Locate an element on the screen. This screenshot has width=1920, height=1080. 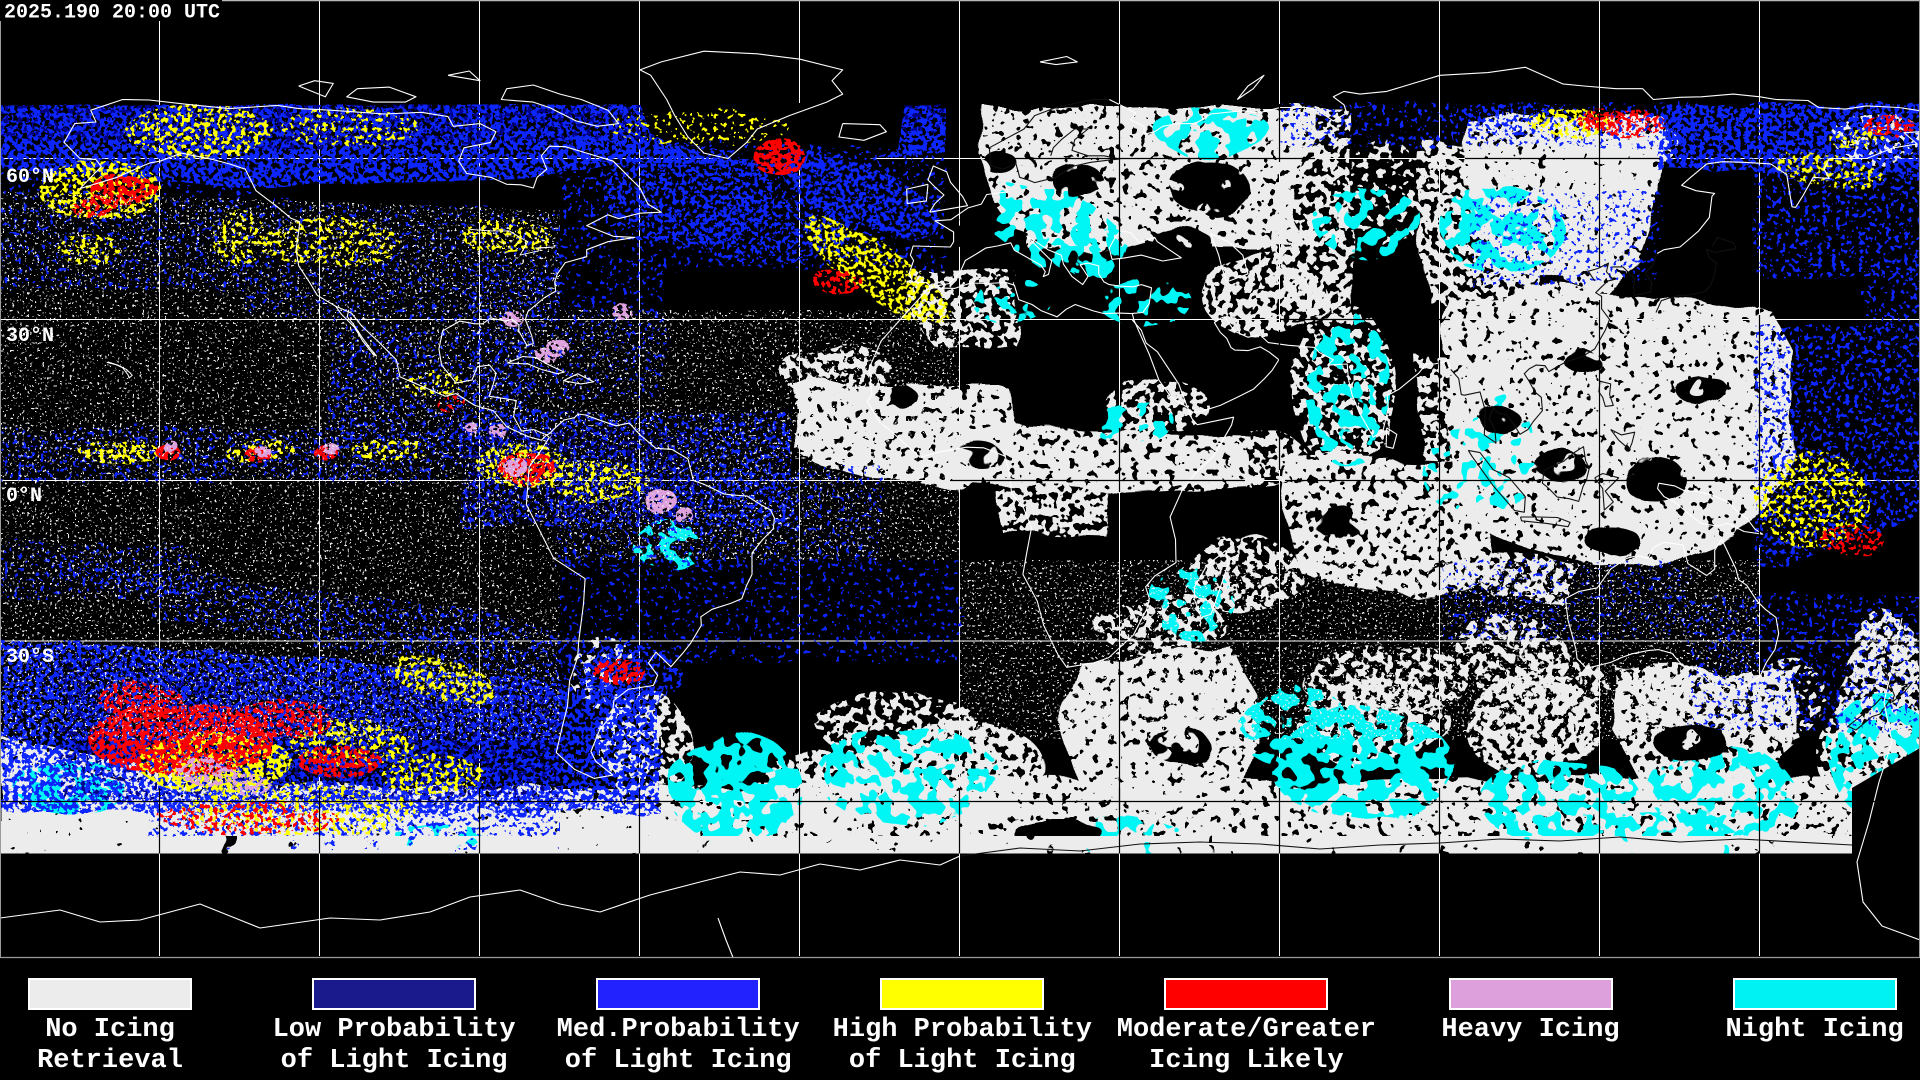
svg-text: 30°S is located at coordinates (30, 657).